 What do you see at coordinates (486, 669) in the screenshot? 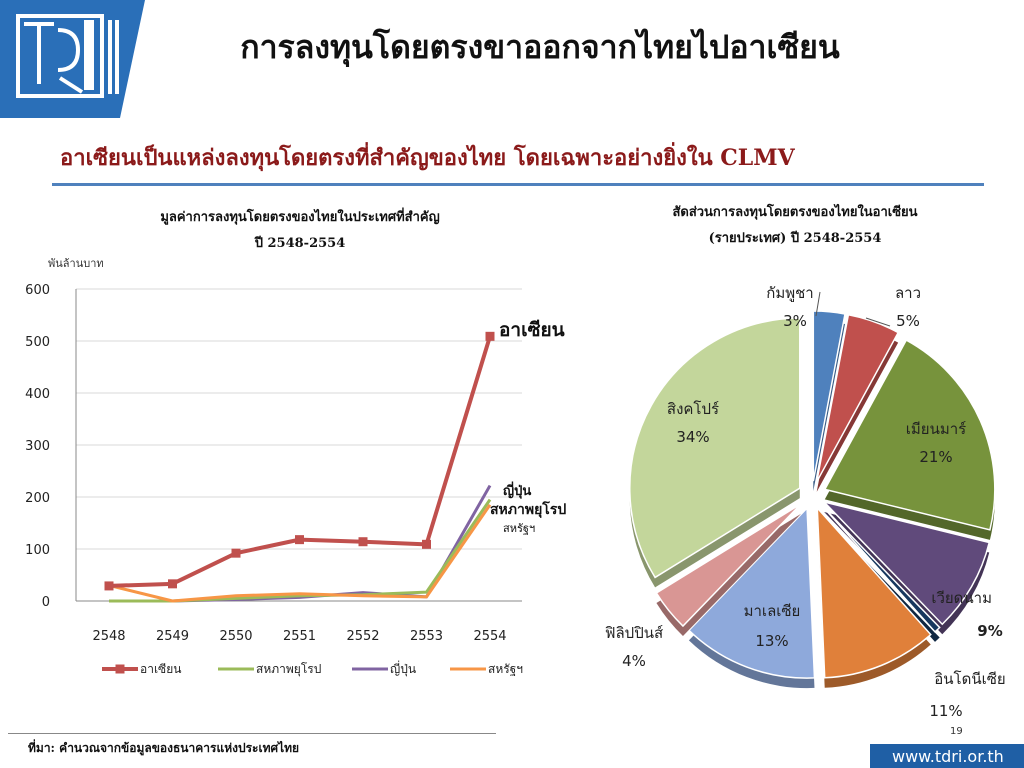
I see `legend-item: สหรัฐฯ` at bounding box center [486, 669].